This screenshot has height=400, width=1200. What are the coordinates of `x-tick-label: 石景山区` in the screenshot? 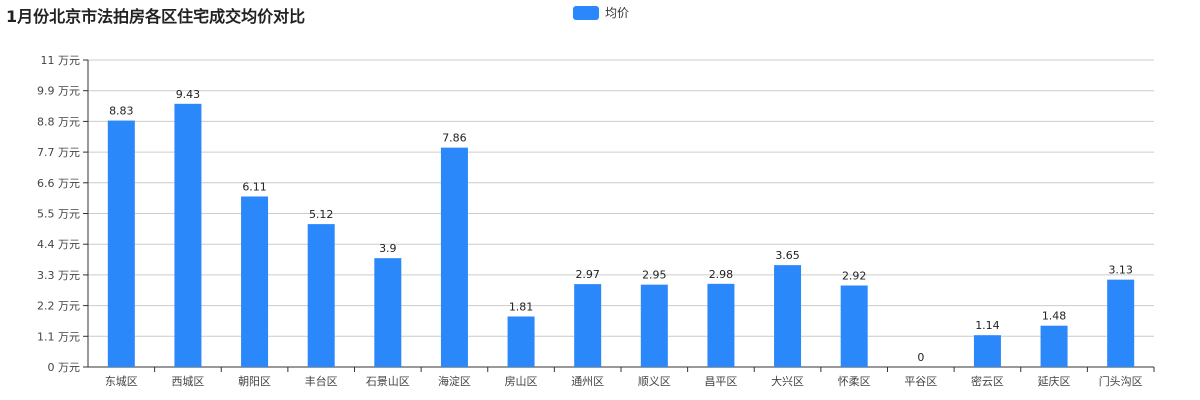 It's located at (388, 381).